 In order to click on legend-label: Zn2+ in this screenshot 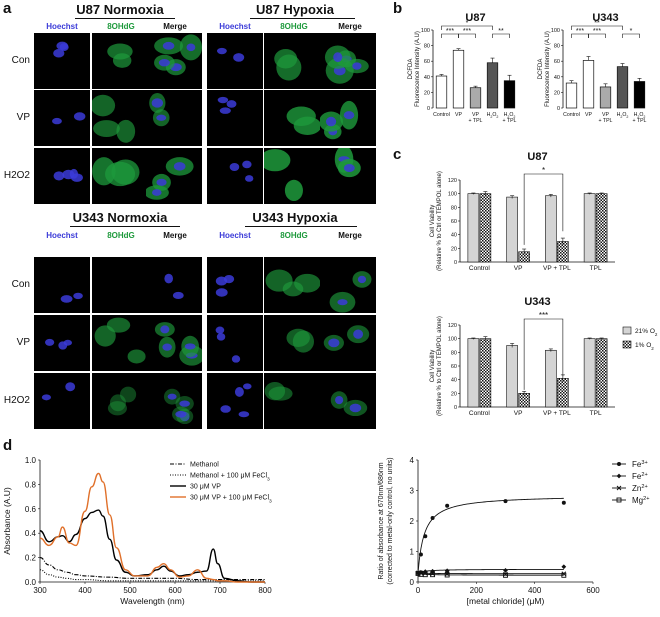, I will do `click(640, 488)`.